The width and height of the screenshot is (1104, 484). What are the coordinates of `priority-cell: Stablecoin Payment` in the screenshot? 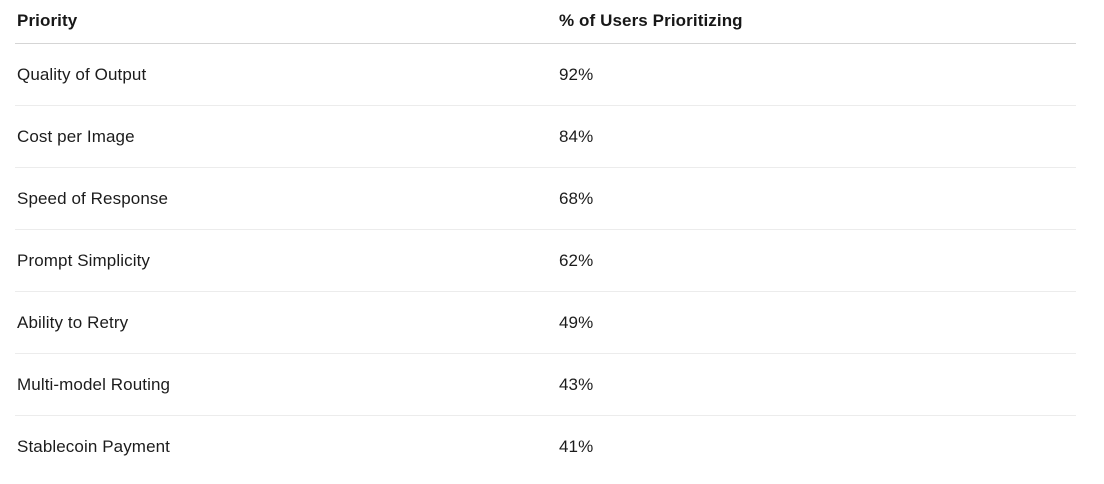 It's located at (93, 446).